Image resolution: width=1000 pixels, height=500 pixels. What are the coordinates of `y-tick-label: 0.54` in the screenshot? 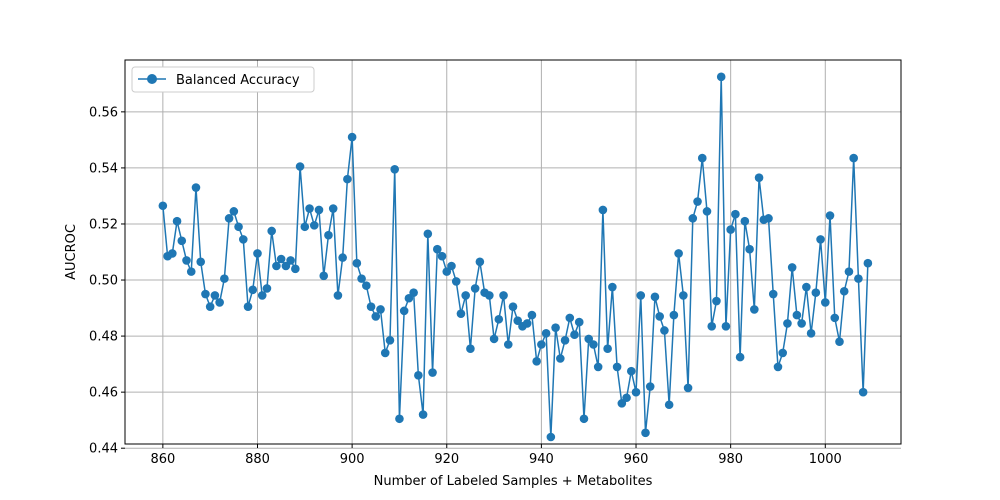 It's located at (103, 168).